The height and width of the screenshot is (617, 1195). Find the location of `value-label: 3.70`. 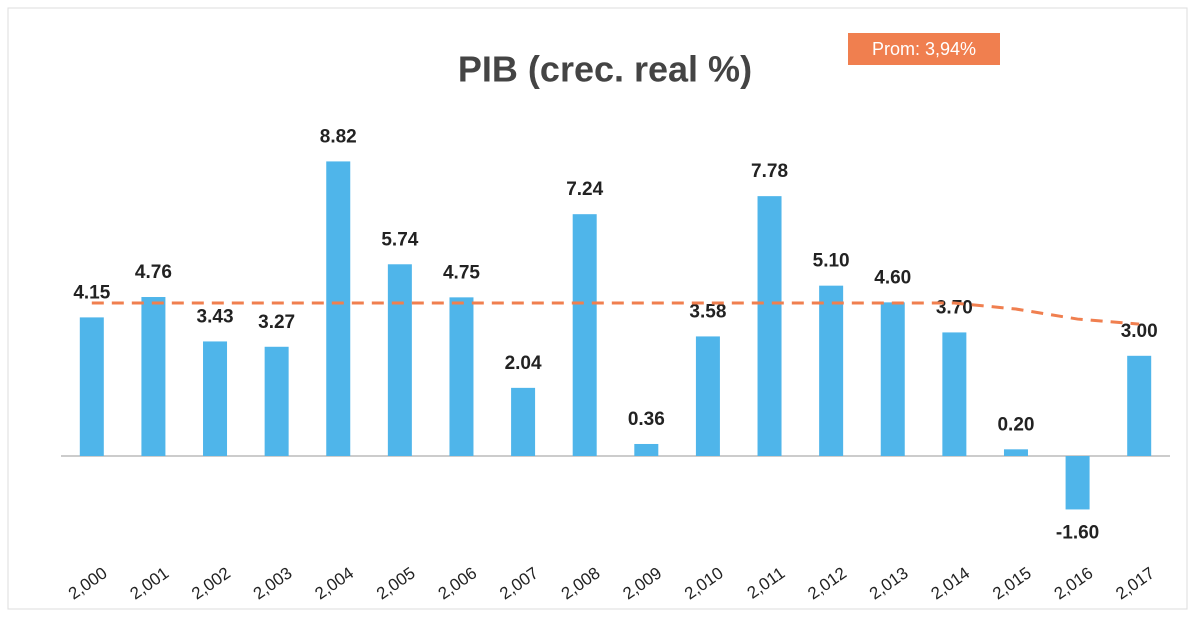

value-label: 3.70 is located at coordinates (954, 307).